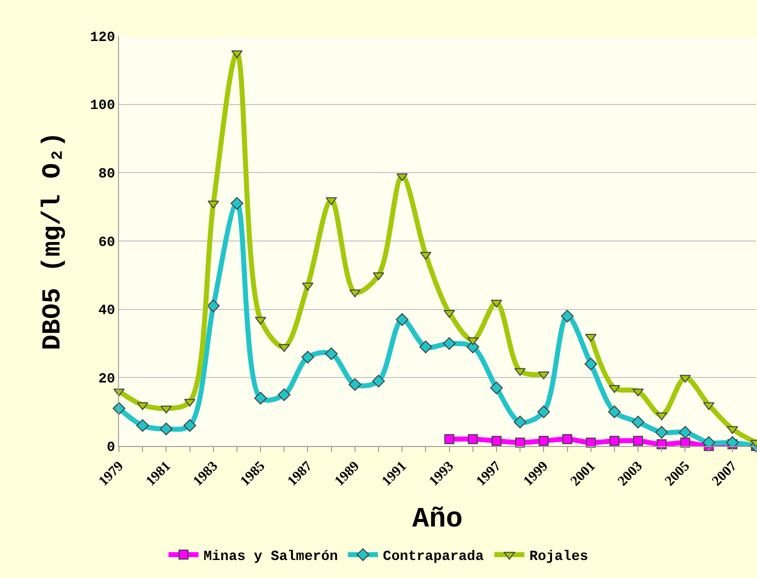  What do you see at coordinates (111, 448) in the screenshot?
I see `y-tick-label: 0` at bounding box center [111, 448].